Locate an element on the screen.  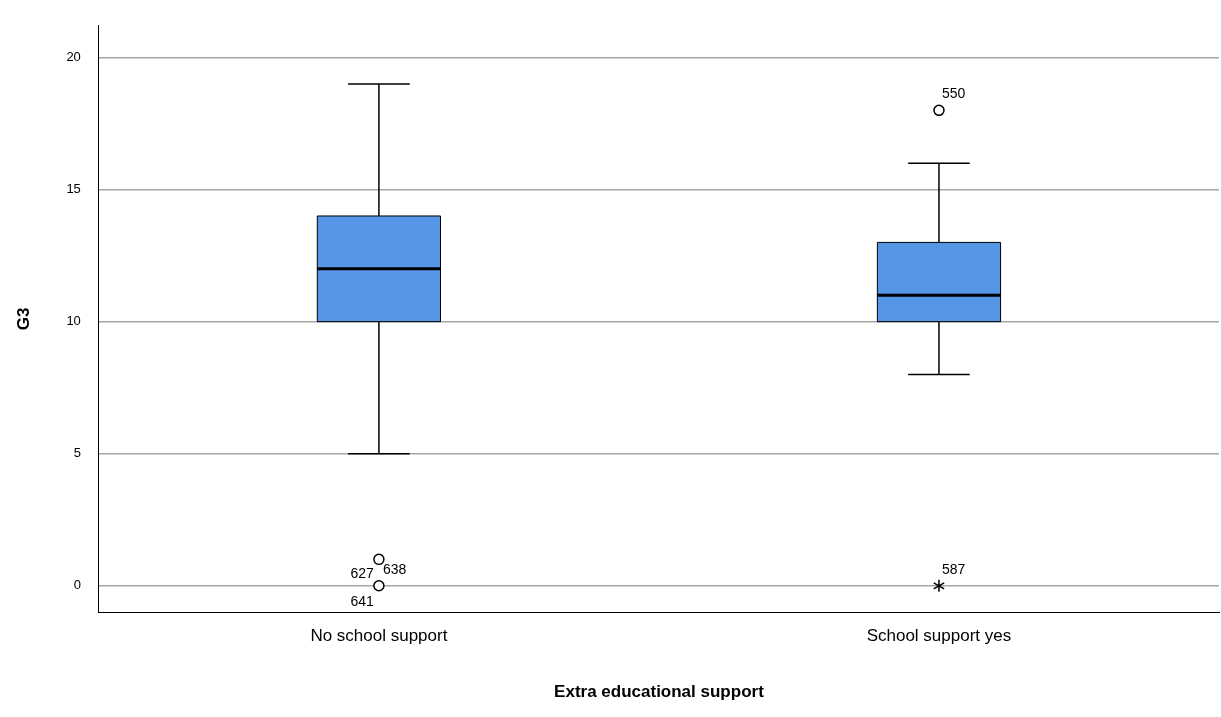
annotation: 550 is located at coordinates (953, 93).